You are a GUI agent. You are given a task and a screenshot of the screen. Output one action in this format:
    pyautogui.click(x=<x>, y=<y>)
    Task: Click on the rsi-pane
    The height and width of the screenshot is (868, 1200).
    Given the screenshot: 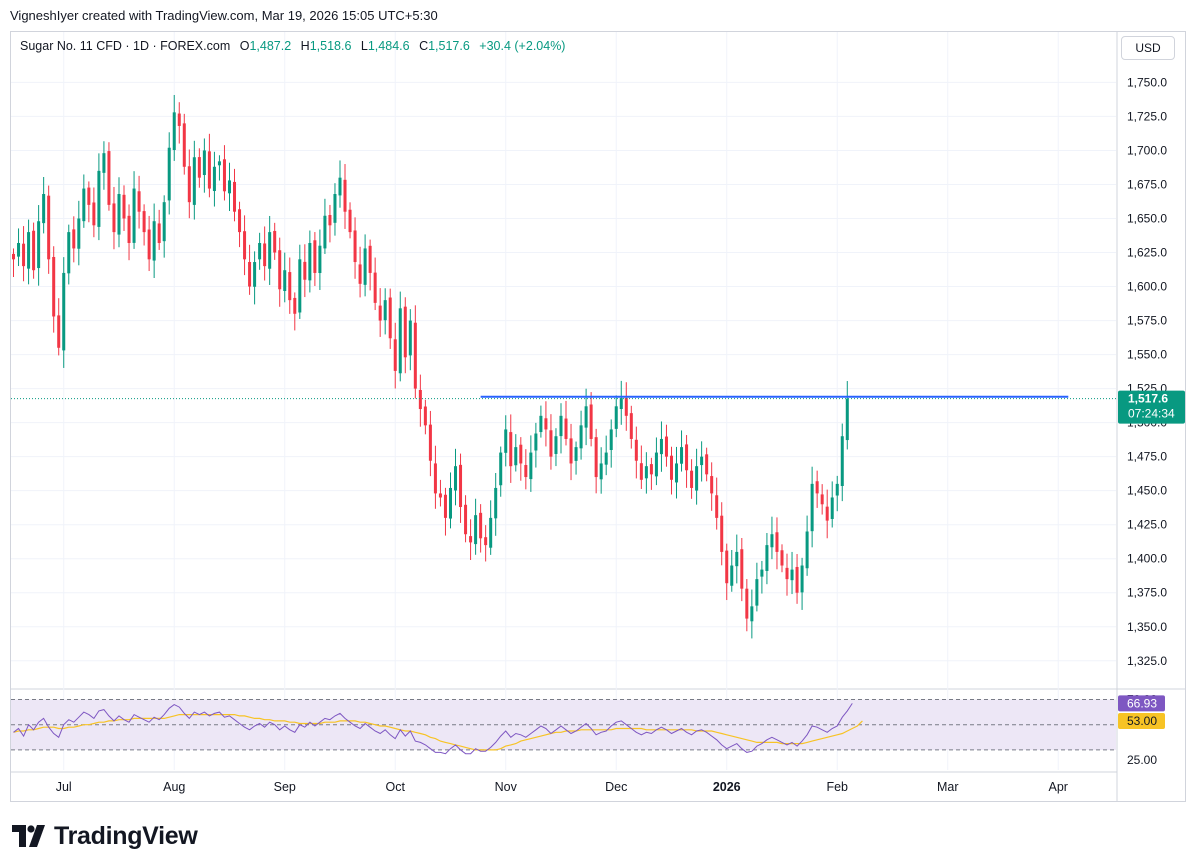 What is the action you would take?
    pyautogui.click(x=564, y=727)
    